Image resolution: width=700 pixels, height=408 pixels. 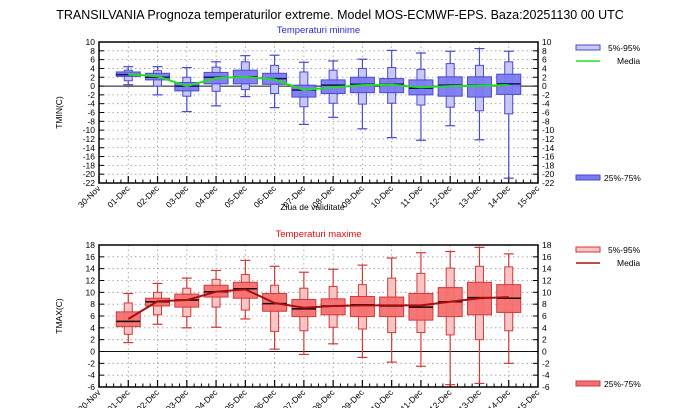 What do you see at coordinates (206, 397) in the screenshot?
I see `x-tick-label: 04-Dec` at bounding box center [206, 397].